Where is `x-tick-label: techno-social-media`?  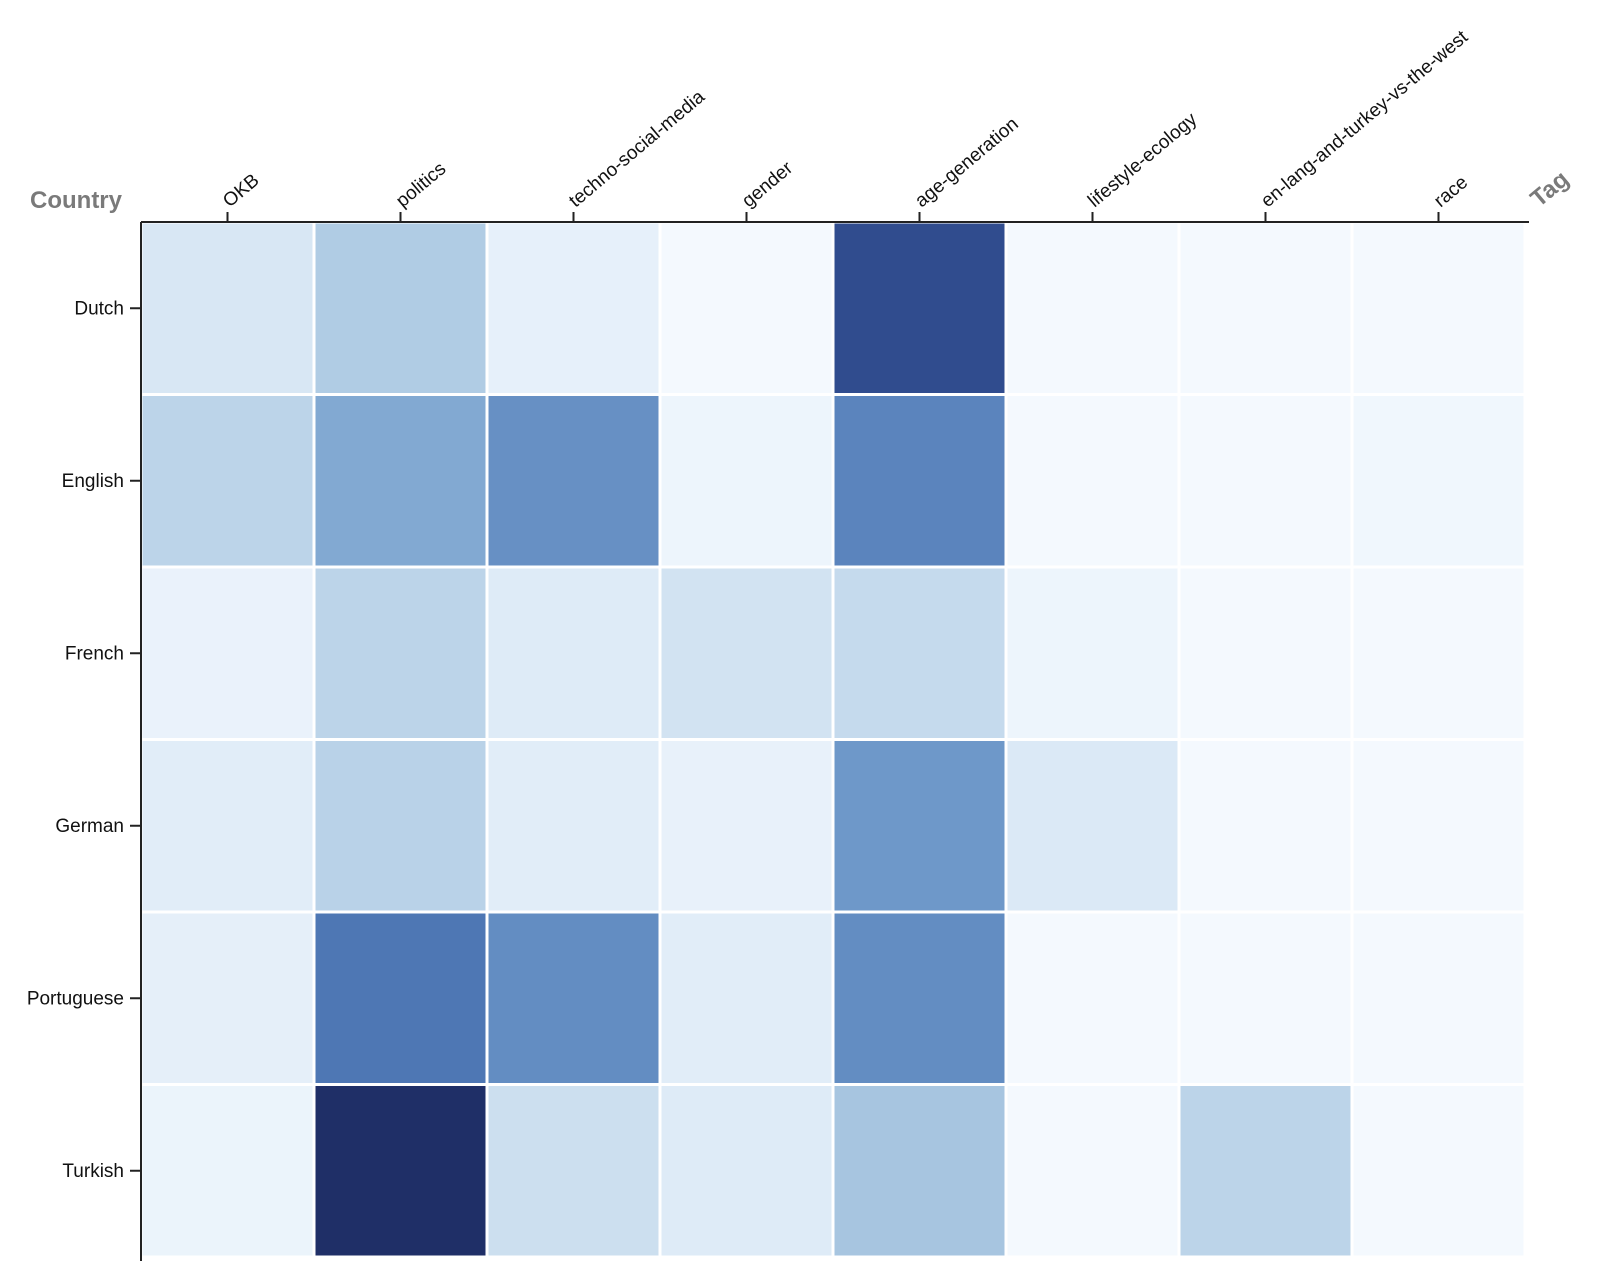 x-tick-label: techno-social-media is located at coordinates (637, 149).